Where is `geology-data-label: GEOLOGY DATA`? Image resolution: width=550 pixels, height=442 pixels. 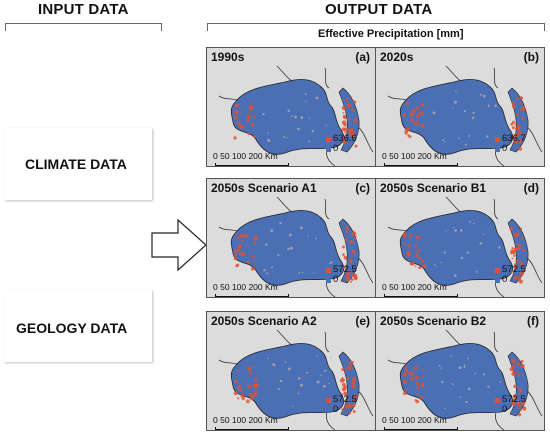 geology-data-label: GEOLOGY DATA is located at coordinates (72, 328).